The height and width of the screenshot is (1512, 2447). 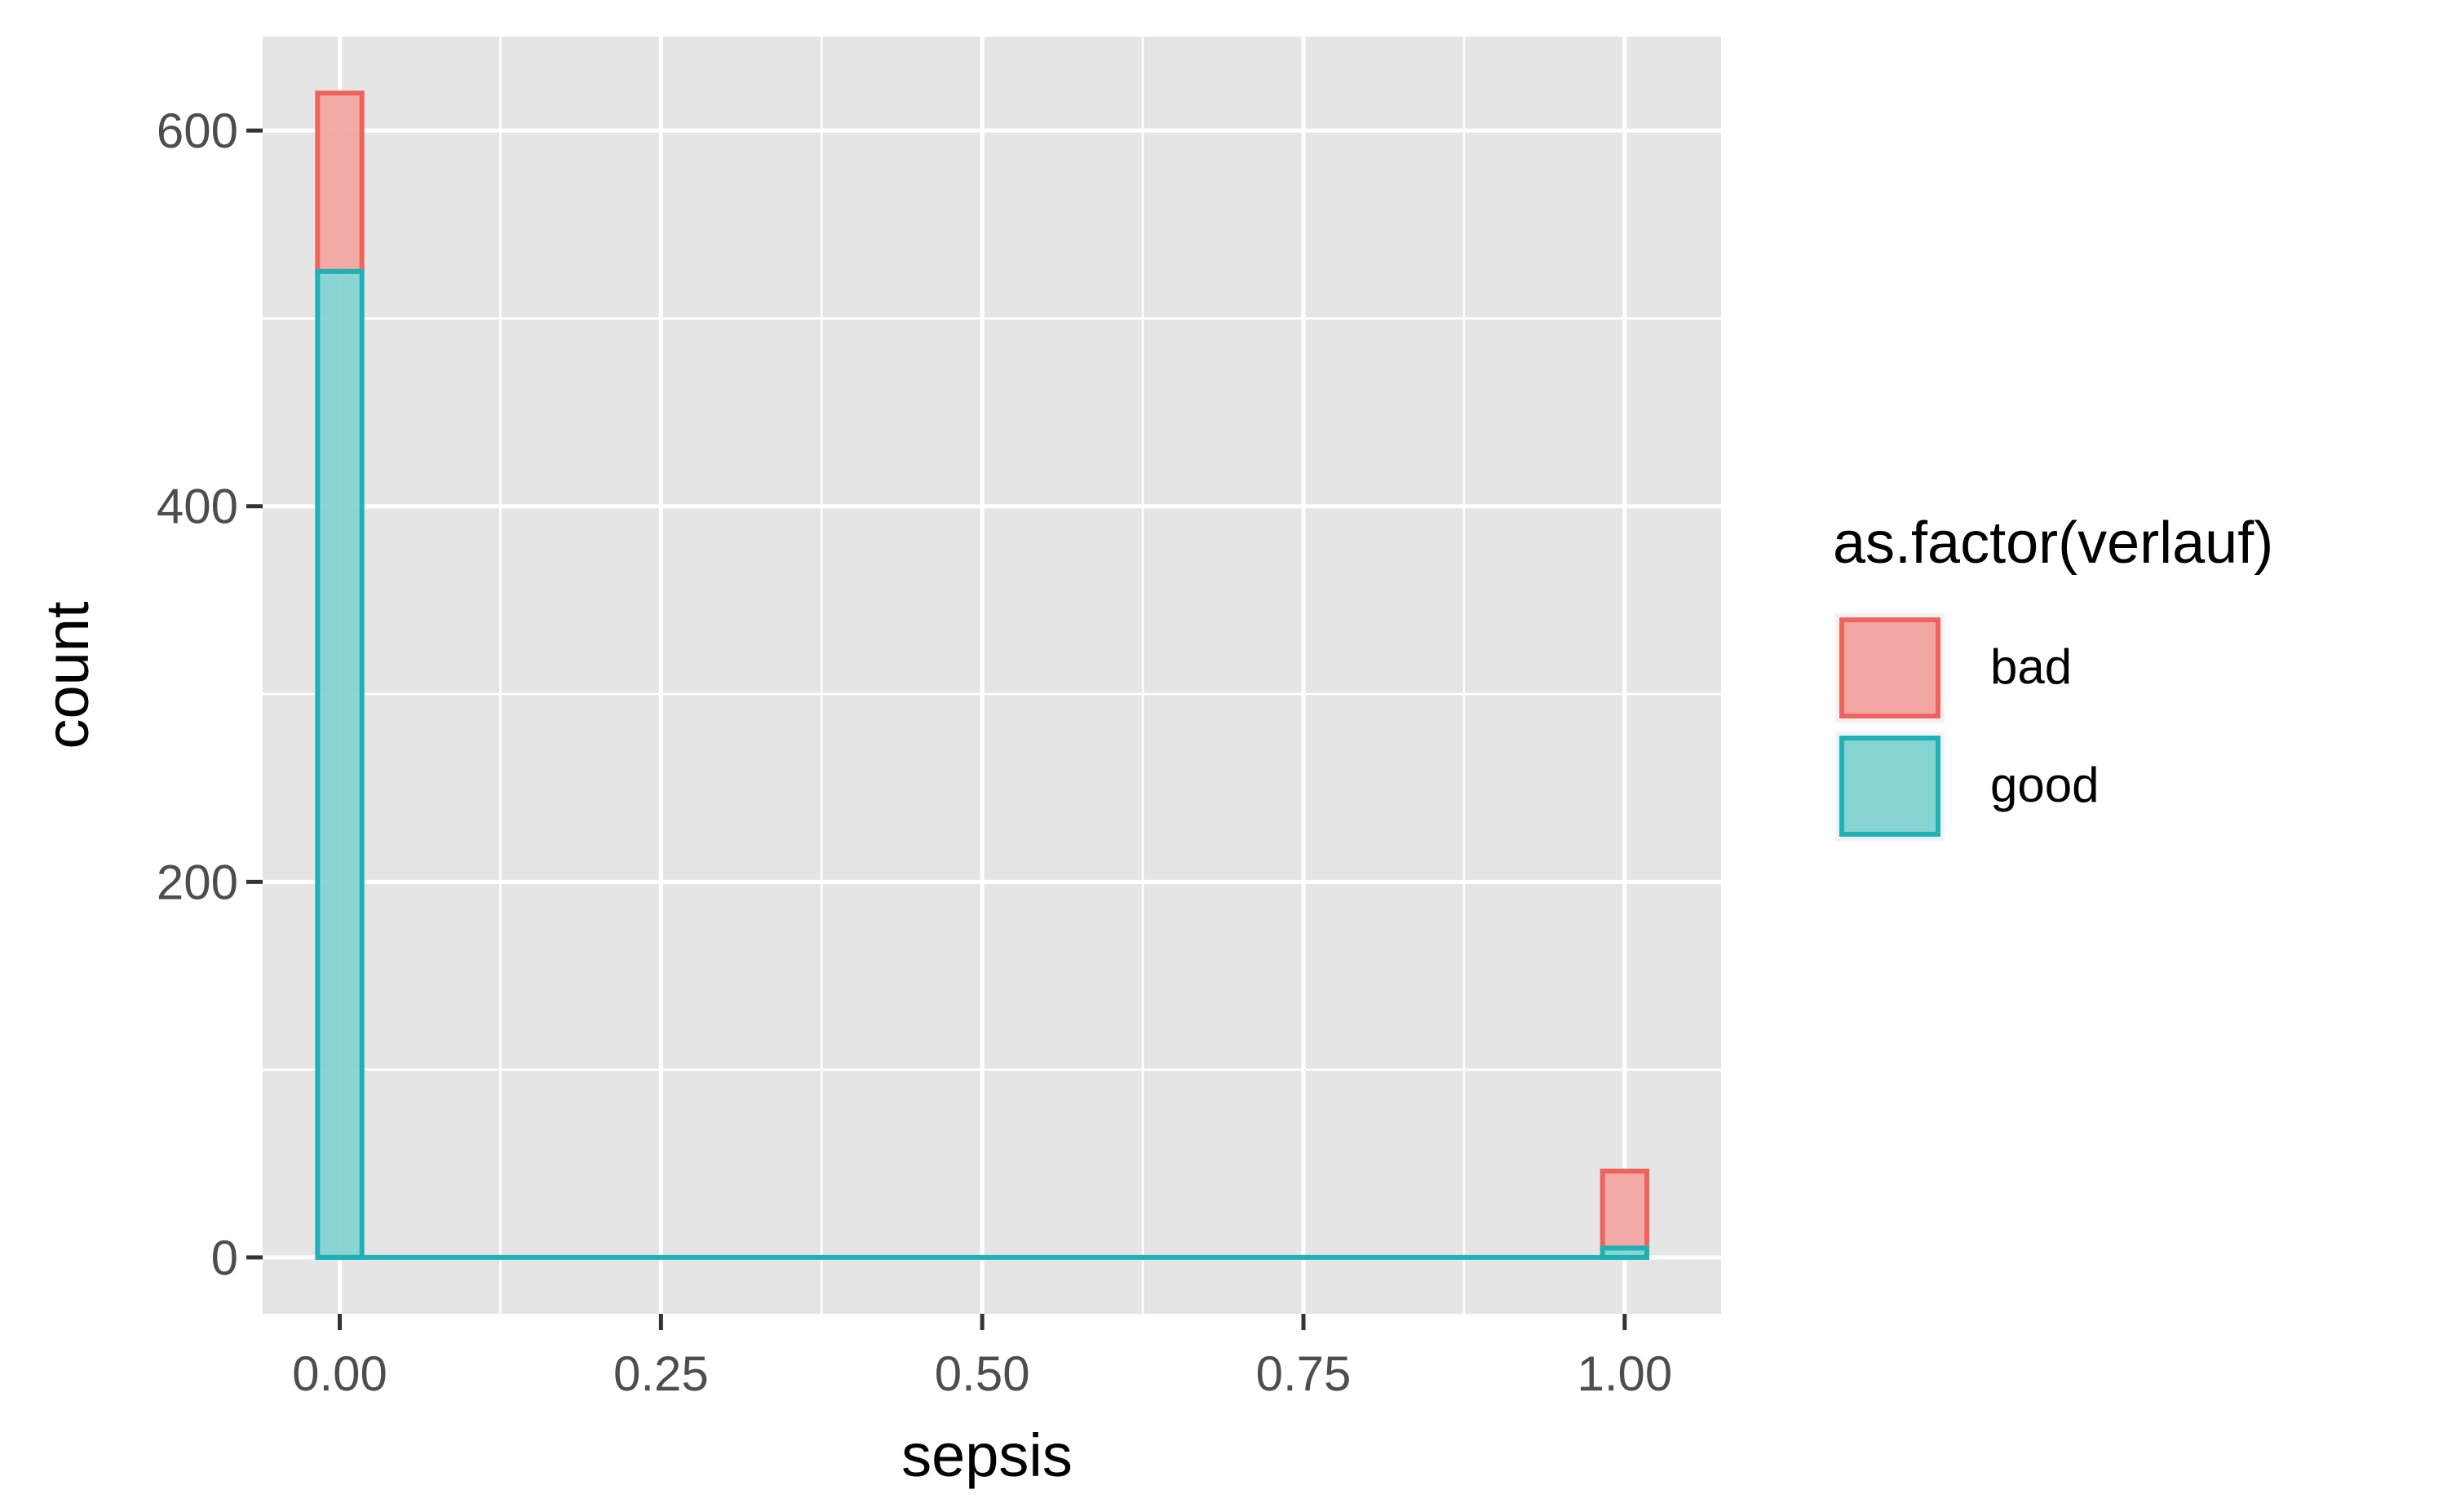 What do you see at coordinates (2031, 666) in the screenshot?
I see `legend-label-bad: bad` at bounding box center [2031, 666].